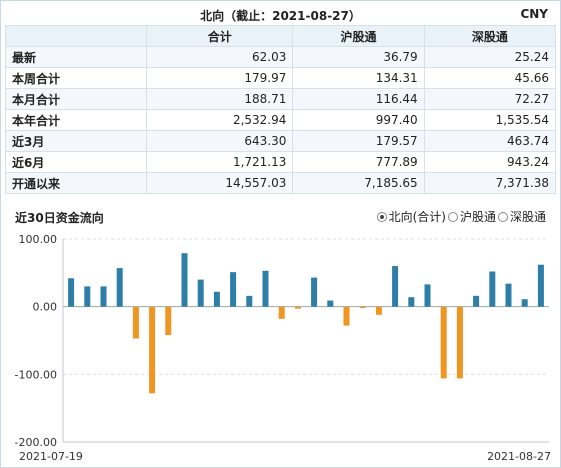 Image resolution: width=561 pixels, height=468 pixels. I want to click on cell-sh: 134.31, so click(358, 78).